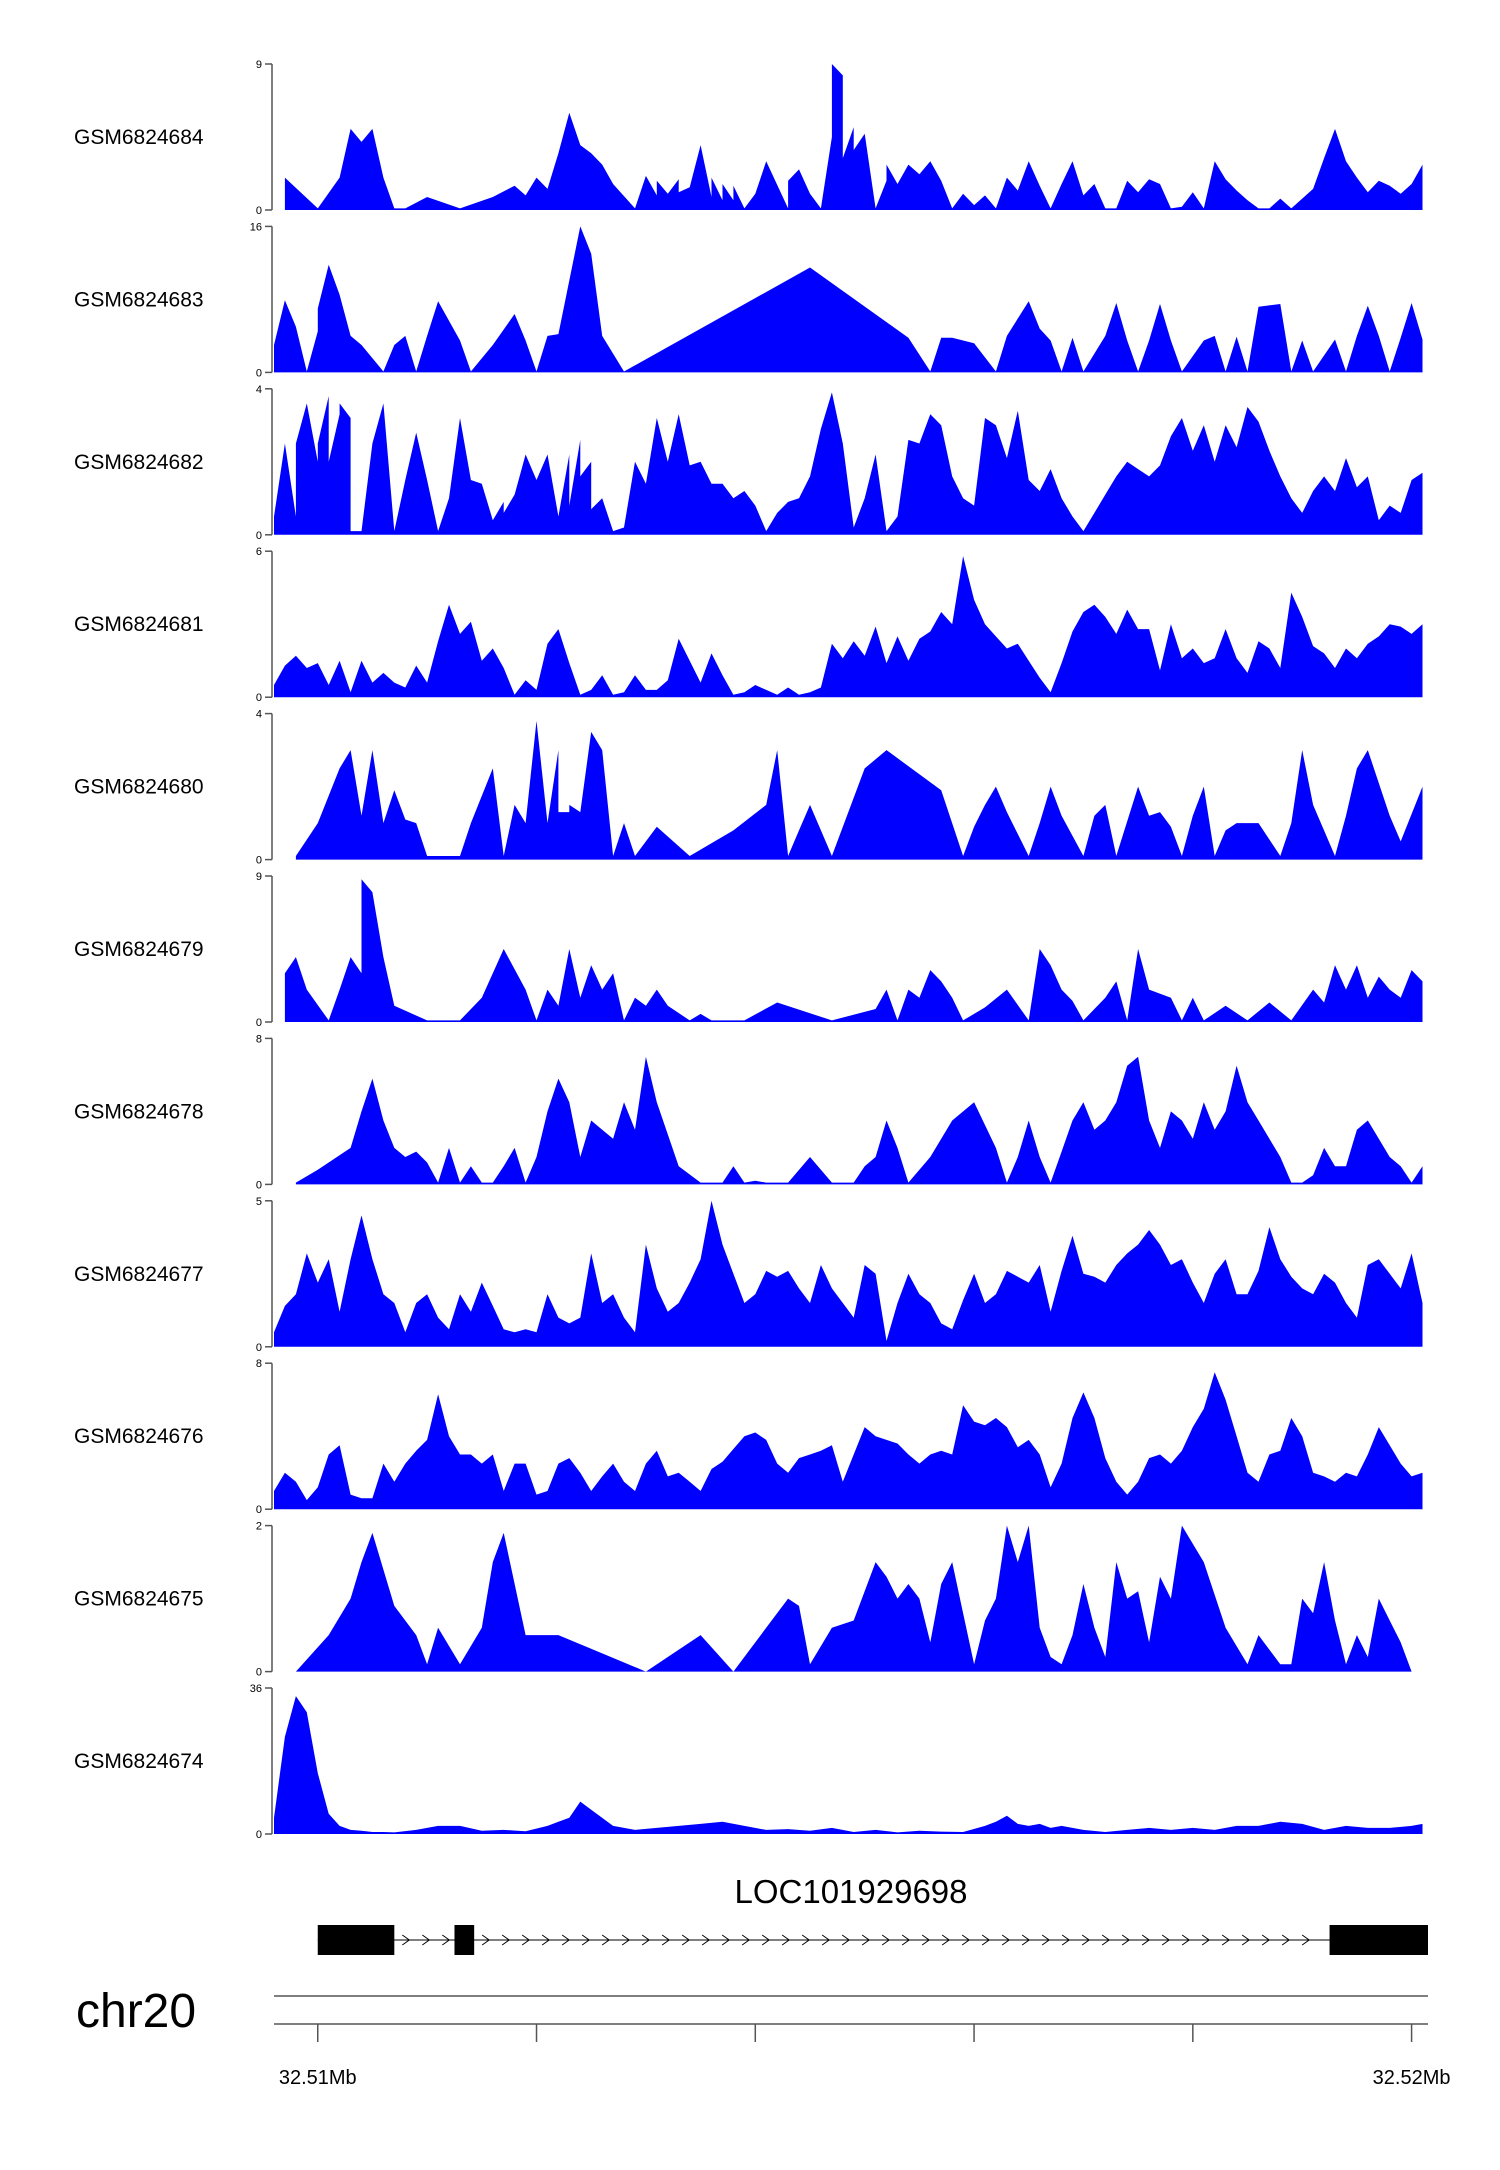  I want to click on track-label: GSM6824678, so click(139, 1111).